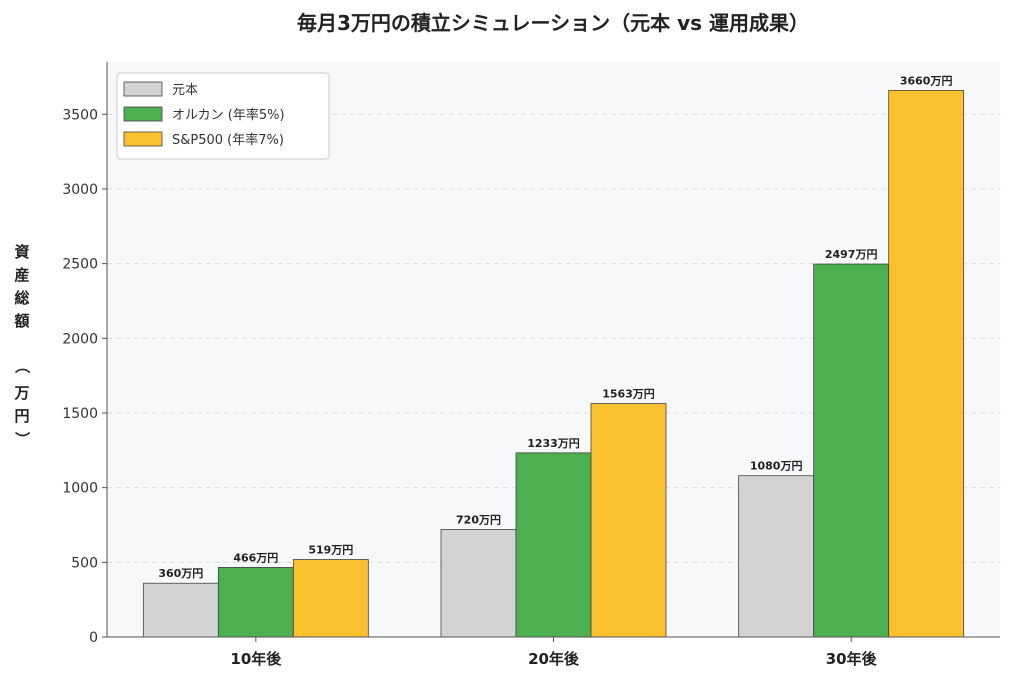 The image size is (1024, 679). What do you see at coordinates (554, 659) in the screenshot?
I see `x-tick-label: 20年後` at bounding box center [554, 659].